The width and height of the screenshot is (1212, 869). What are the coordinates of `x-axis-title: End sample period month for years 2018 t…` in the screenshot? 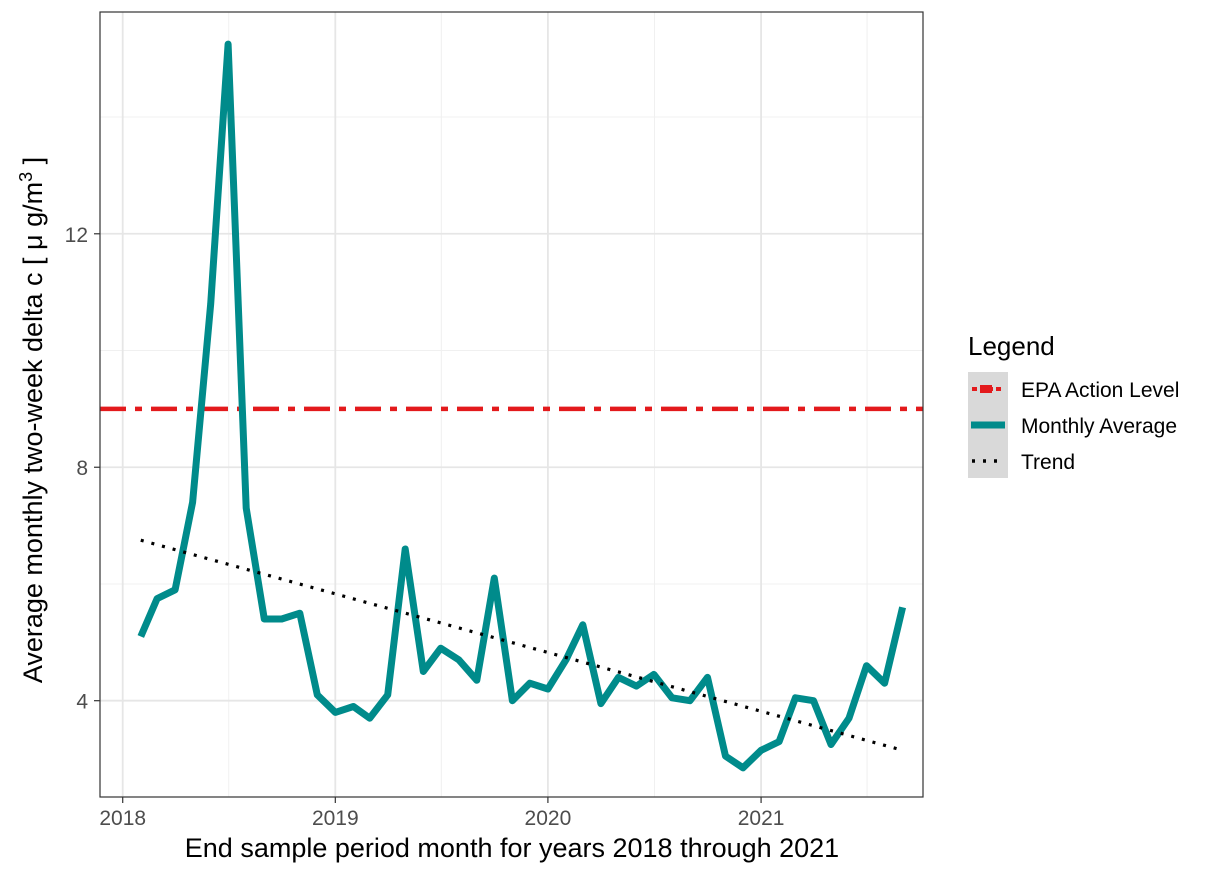 It's located at (512, 848).